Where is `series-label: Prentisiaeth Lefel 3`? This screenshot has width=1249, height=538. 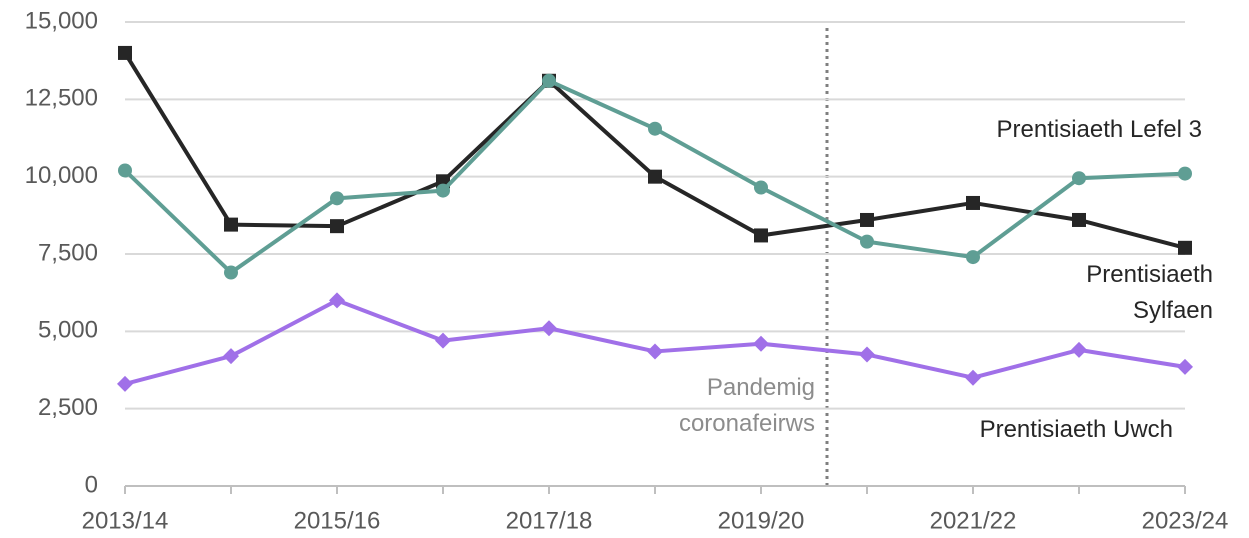
series-label: Prentisiaeth Lefel 3 is located at coordinates (1099, 129).